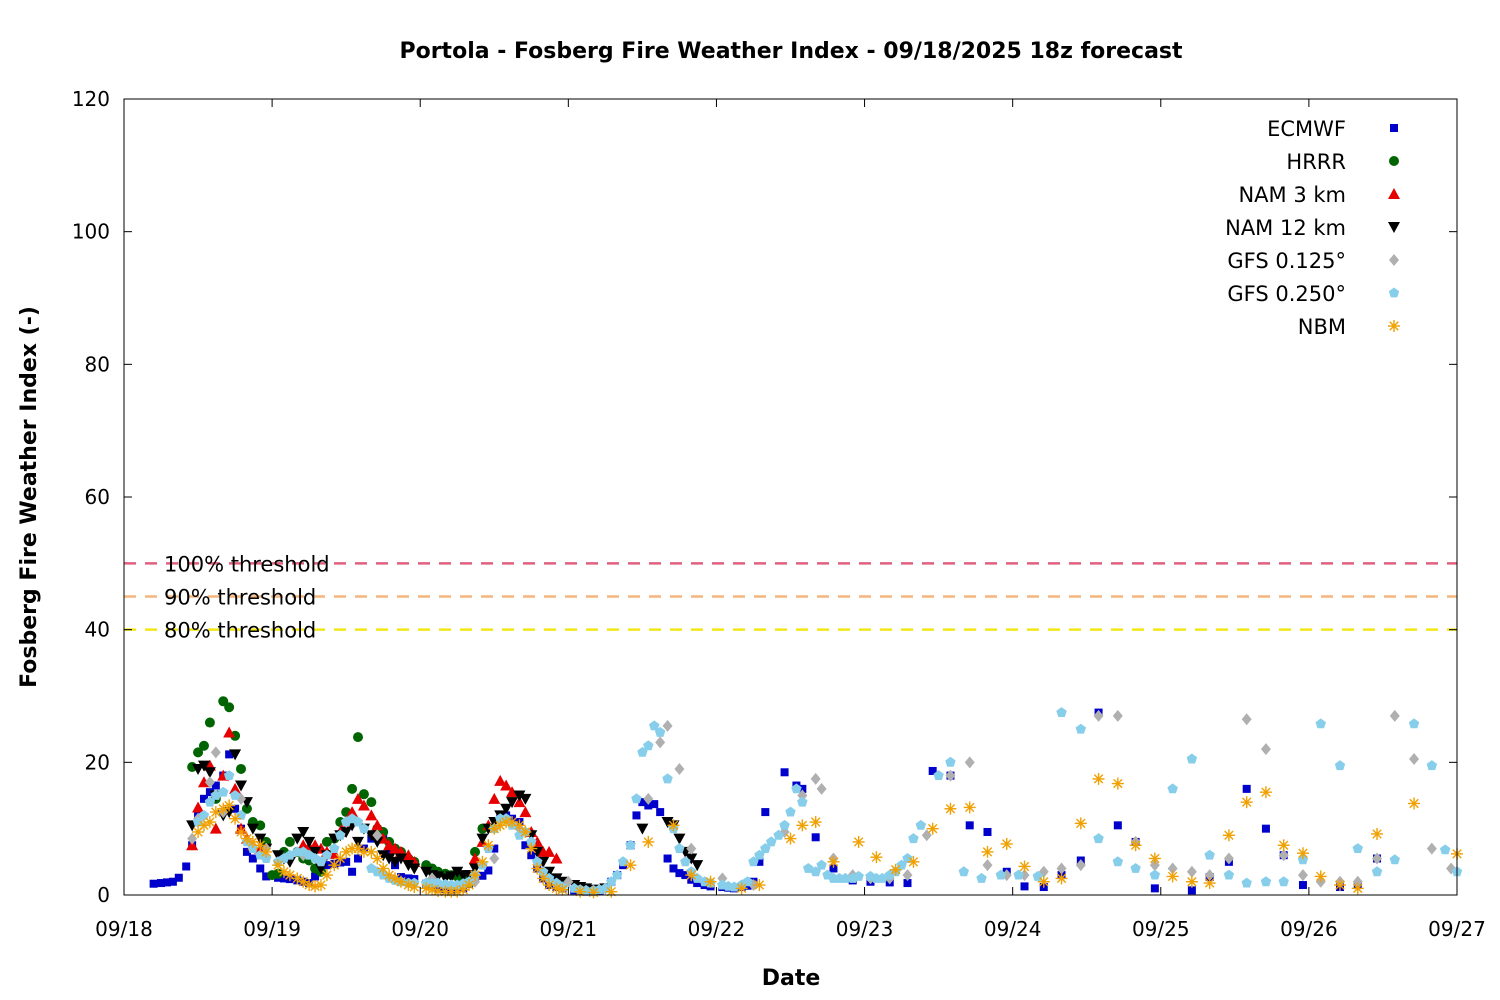 Image resolution: width=1500 pixels, height=1000 pixels. What do you see at coordinates (1292, 195) in the screenshot?
I see `legend-label: NAM 3 km` at bounding box center [1292, 195].